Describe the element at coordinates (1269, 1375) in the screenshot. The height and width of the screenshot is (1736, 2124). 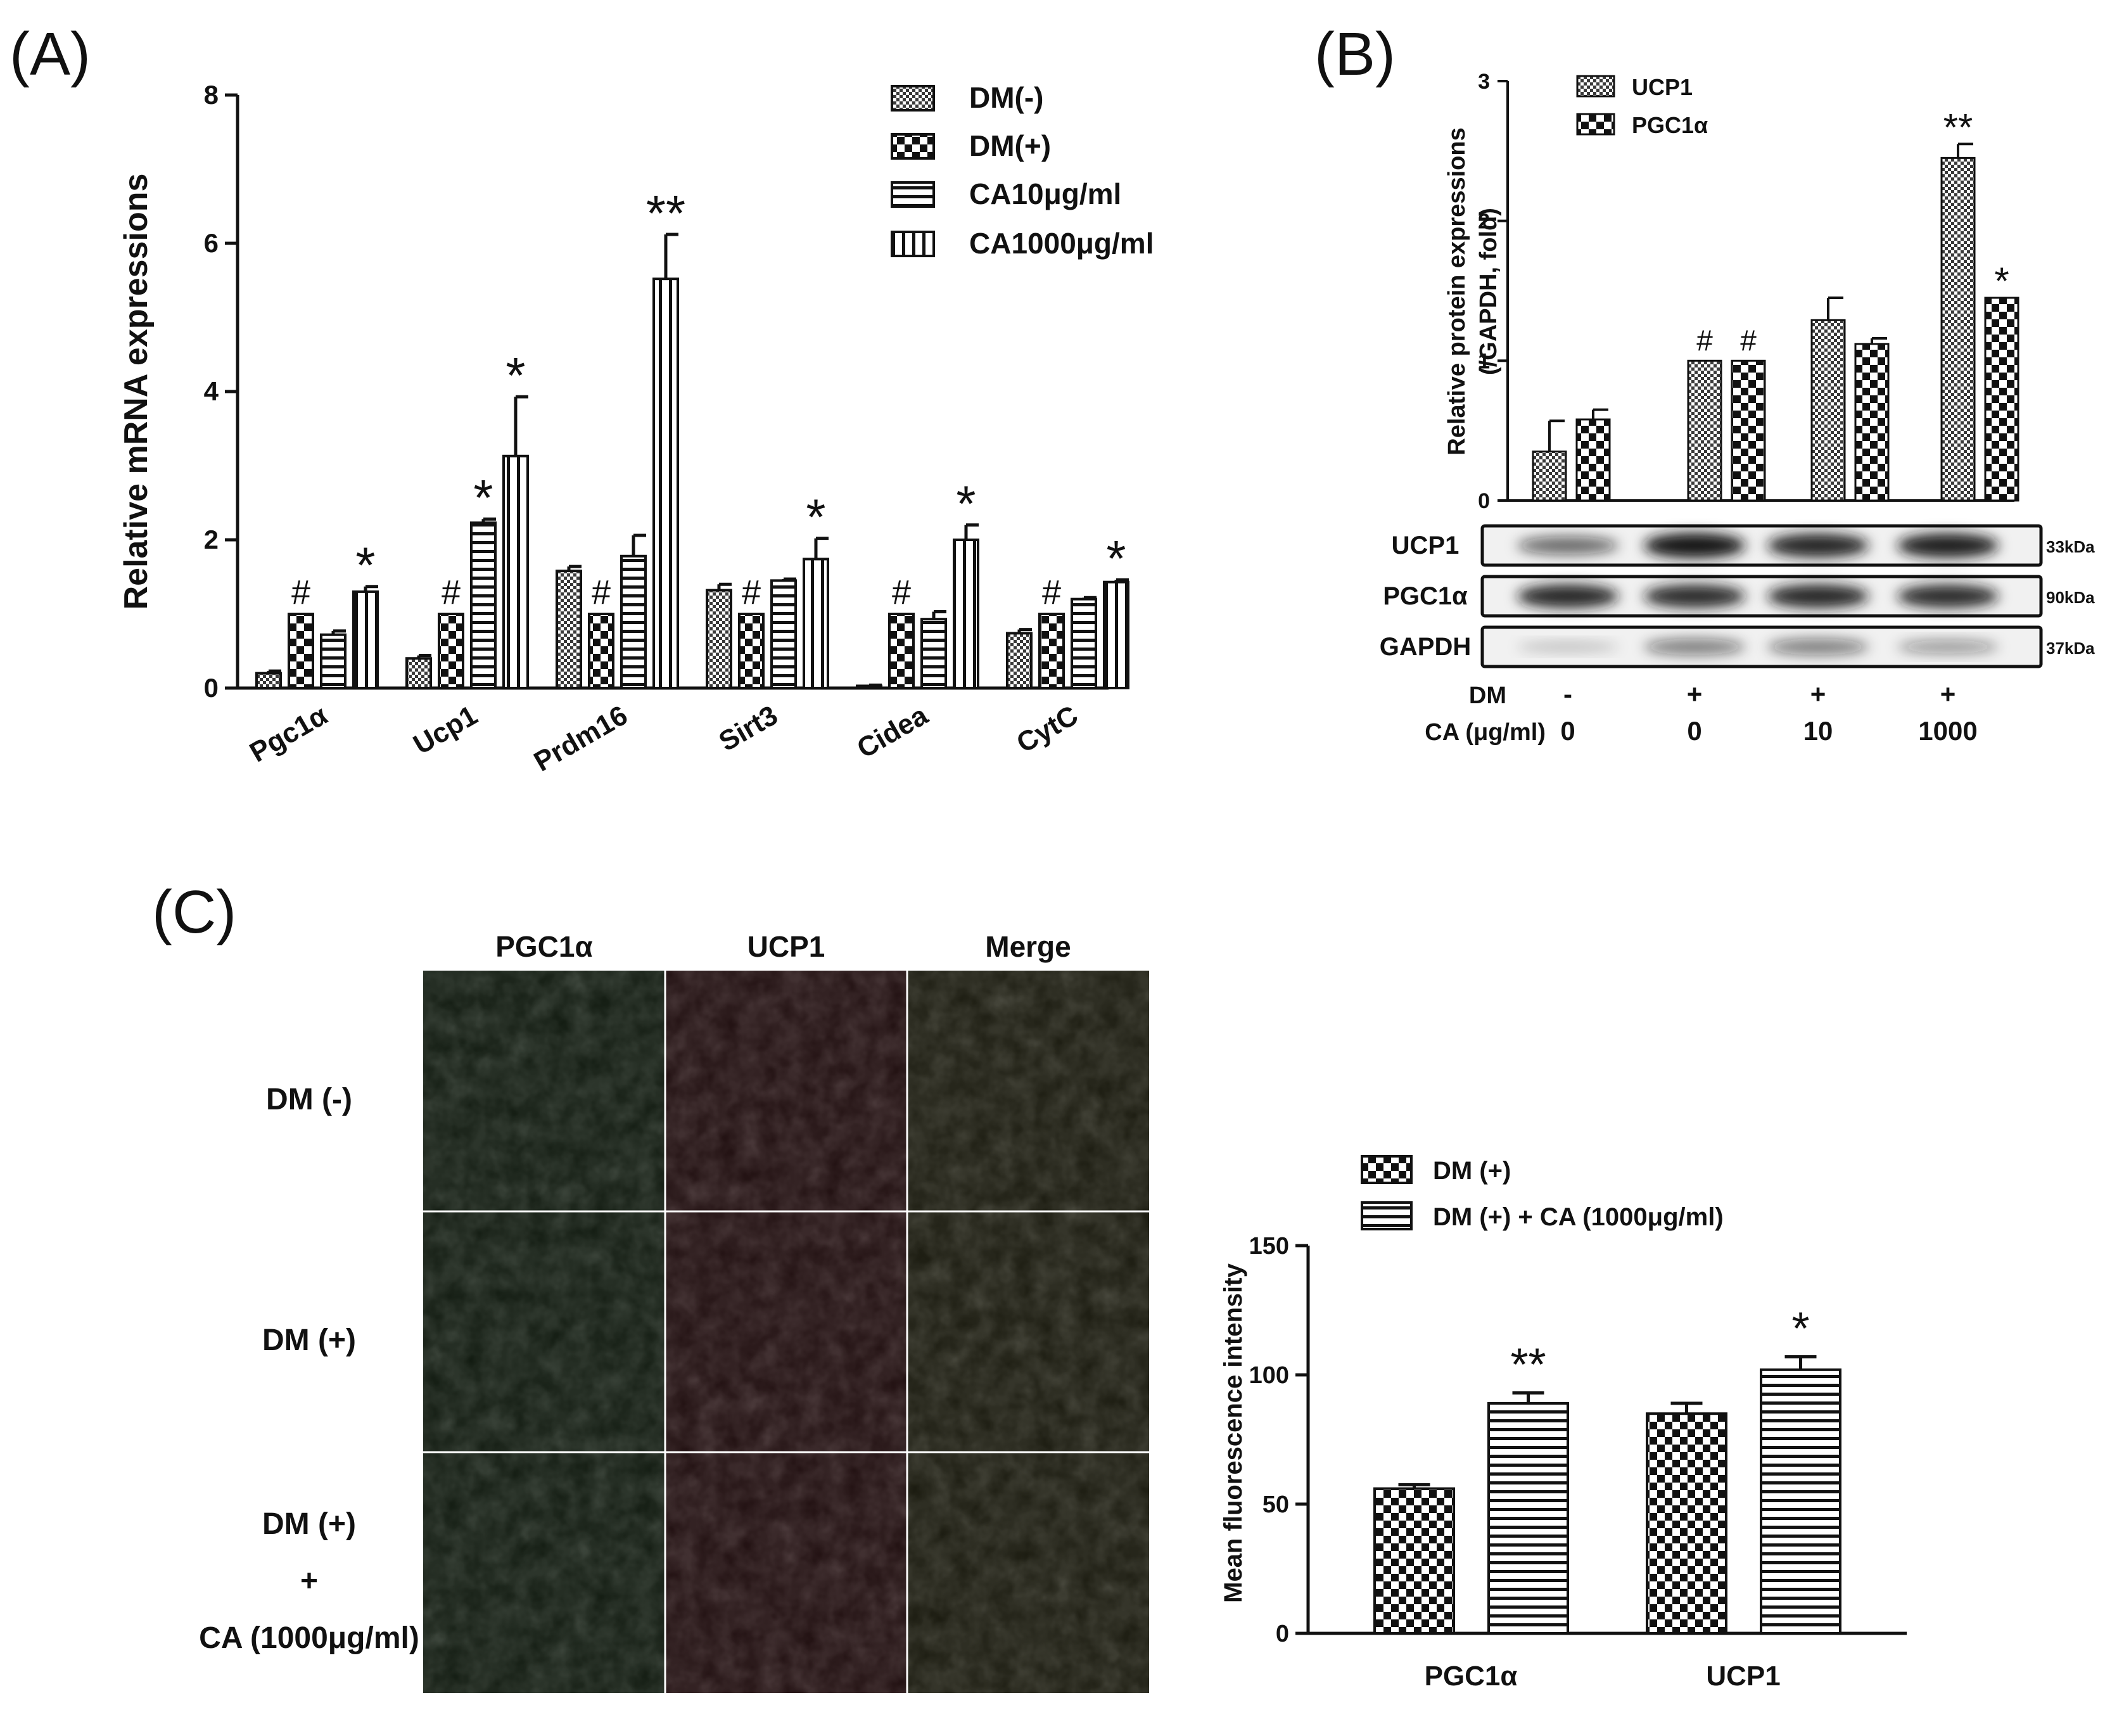
I see `y-tick-label: 100` at that location.